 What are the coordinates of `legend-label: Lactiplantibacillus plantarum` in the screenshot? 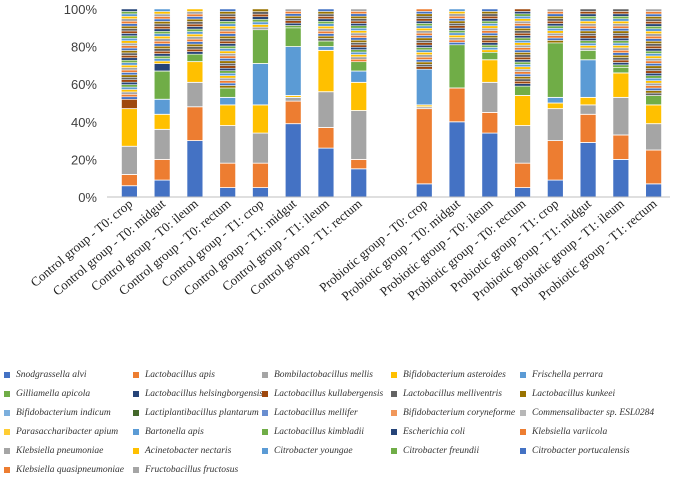 It's located at (202, 413).